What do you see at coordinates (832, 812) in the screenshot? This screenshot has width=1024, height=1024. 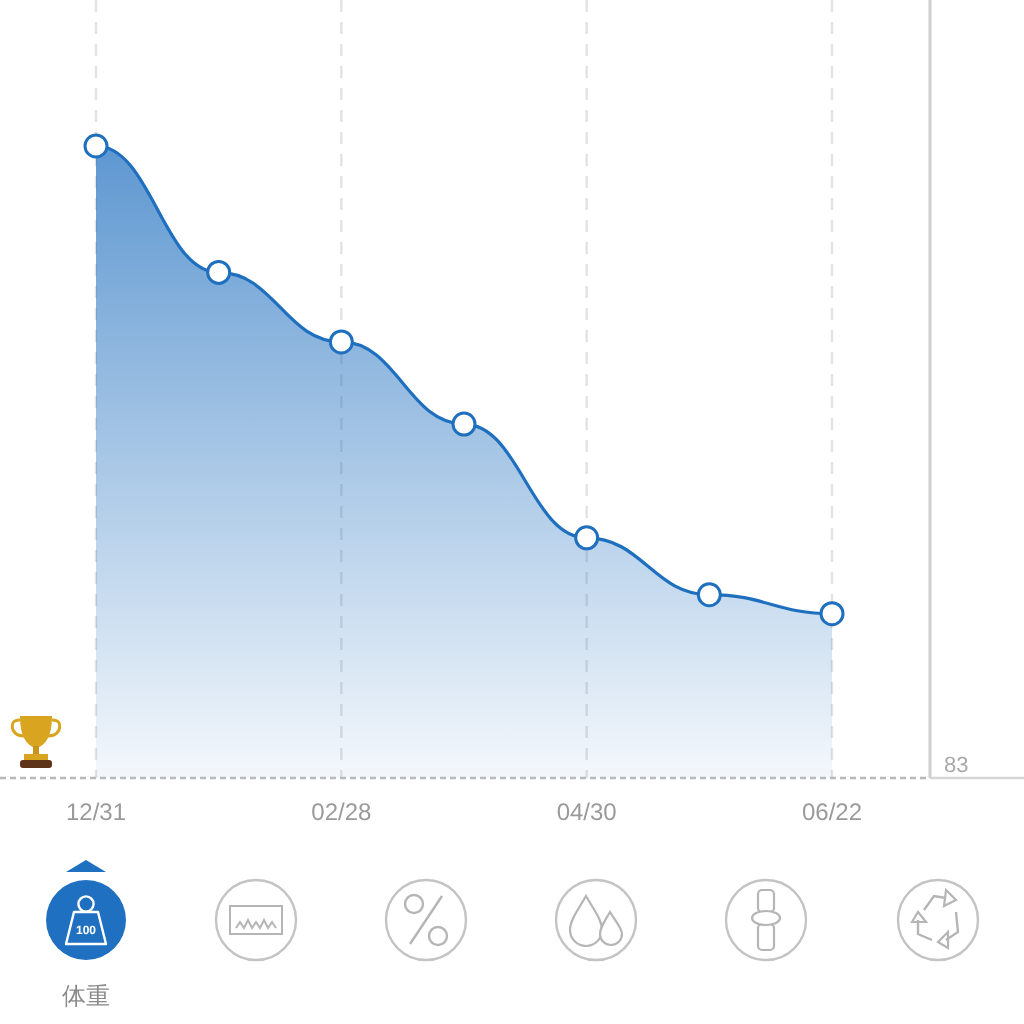 I see `x-tick-label: 06/22` at bounding box center [832, 812].